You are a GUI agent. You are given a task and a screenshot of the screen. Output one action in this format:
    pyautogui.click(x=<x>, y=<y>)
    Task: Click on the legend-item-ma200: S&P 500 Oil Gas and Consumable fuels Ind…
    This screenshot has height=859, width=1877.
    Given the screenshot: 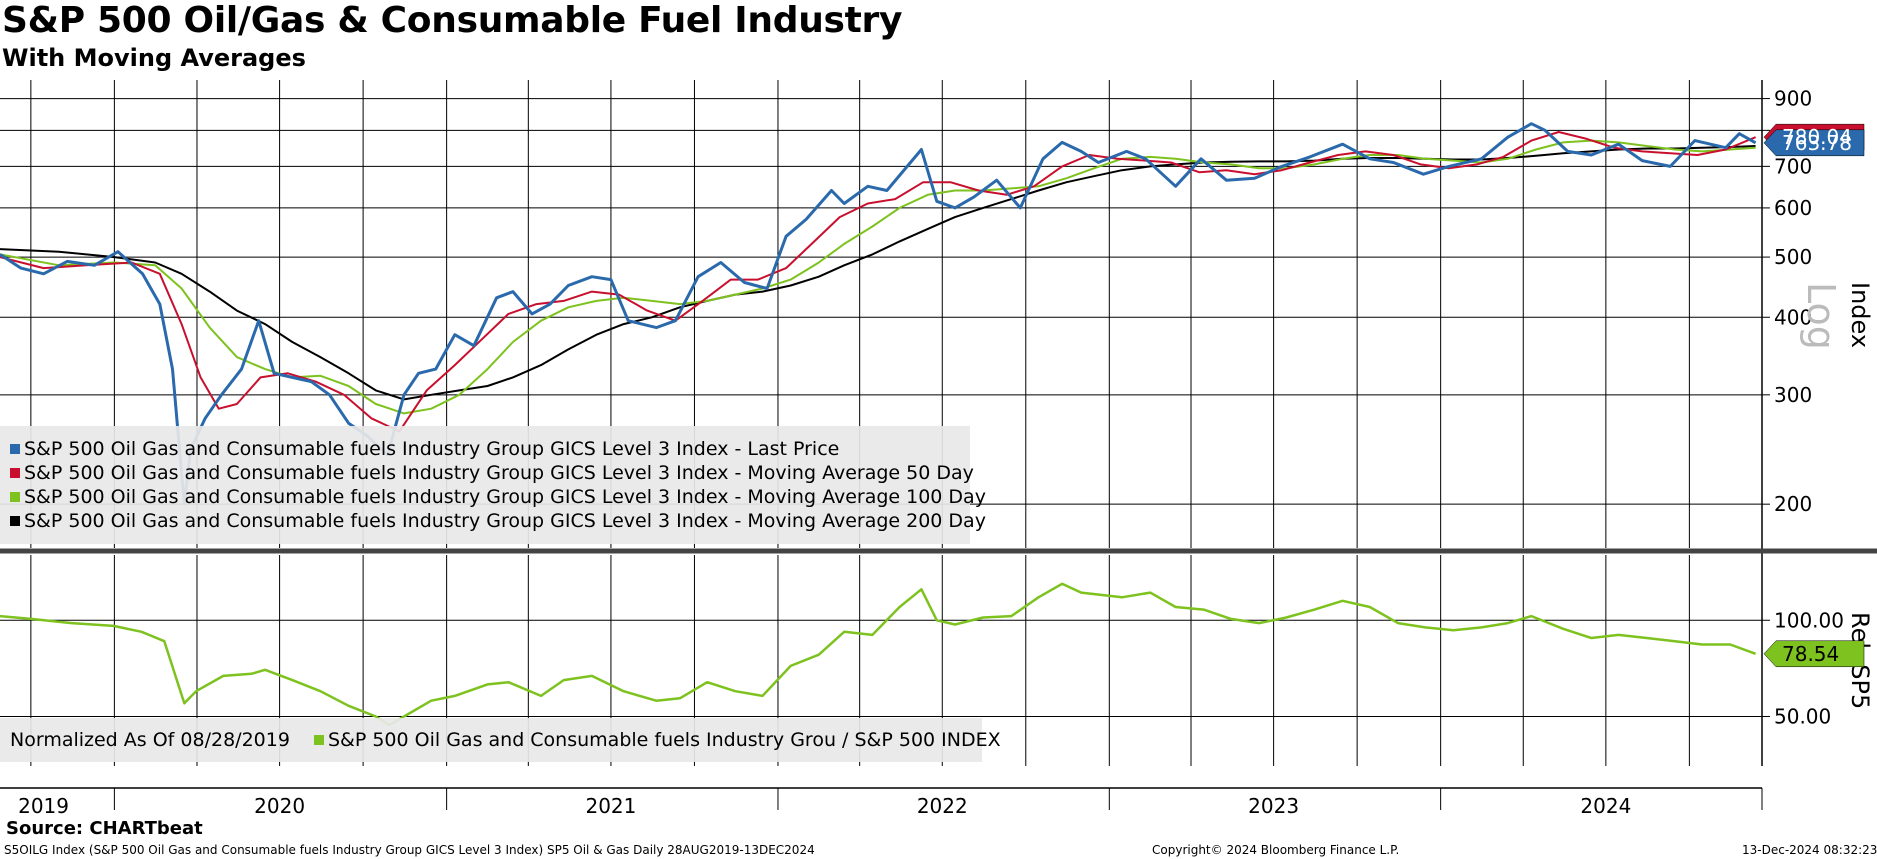 What is the action you would take?
    pyautogui.click(x=498, y=521)
    